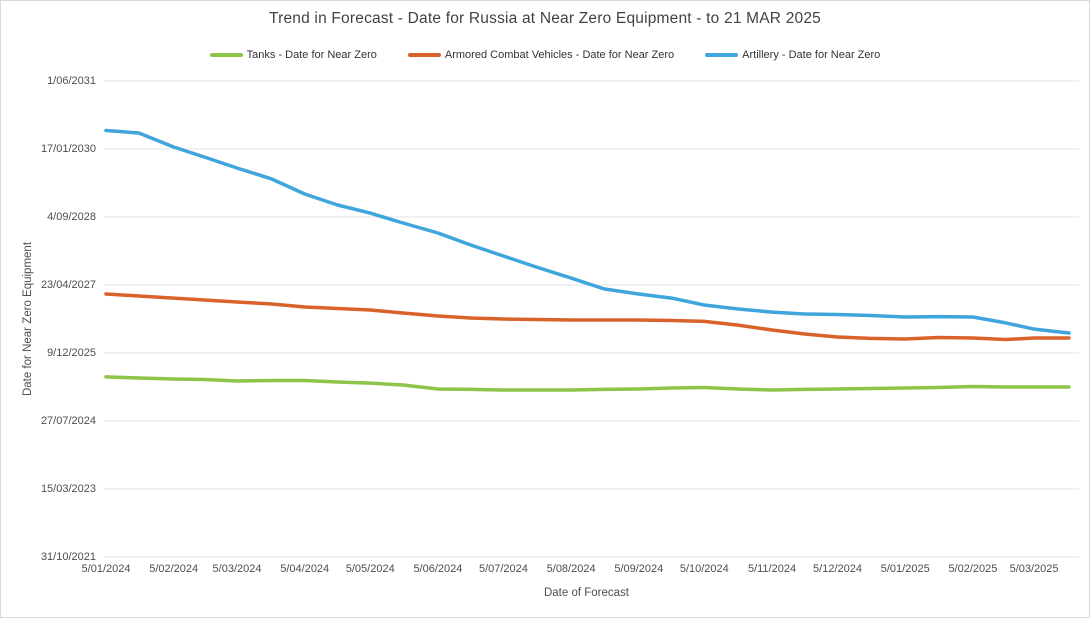  I want to click on x-tick-label: 5/02/2024, so click(174, 569).